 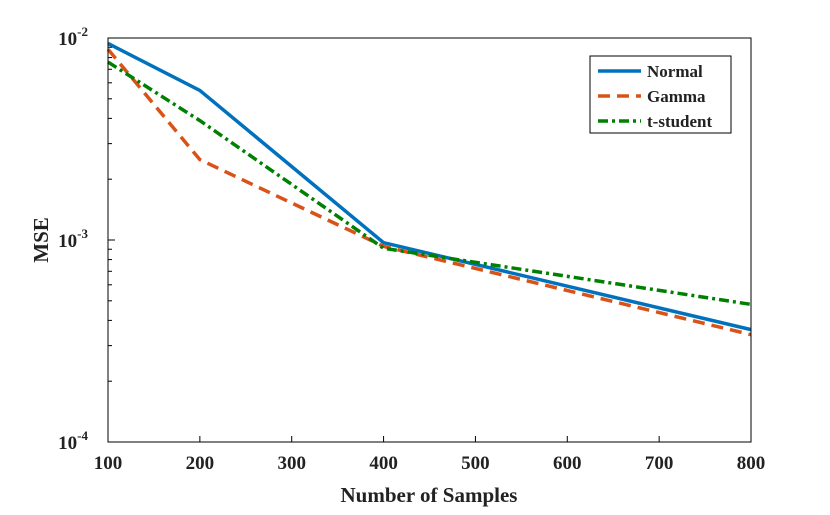 I want to click on legend-label: Gamma, so click(x=676, y=96).